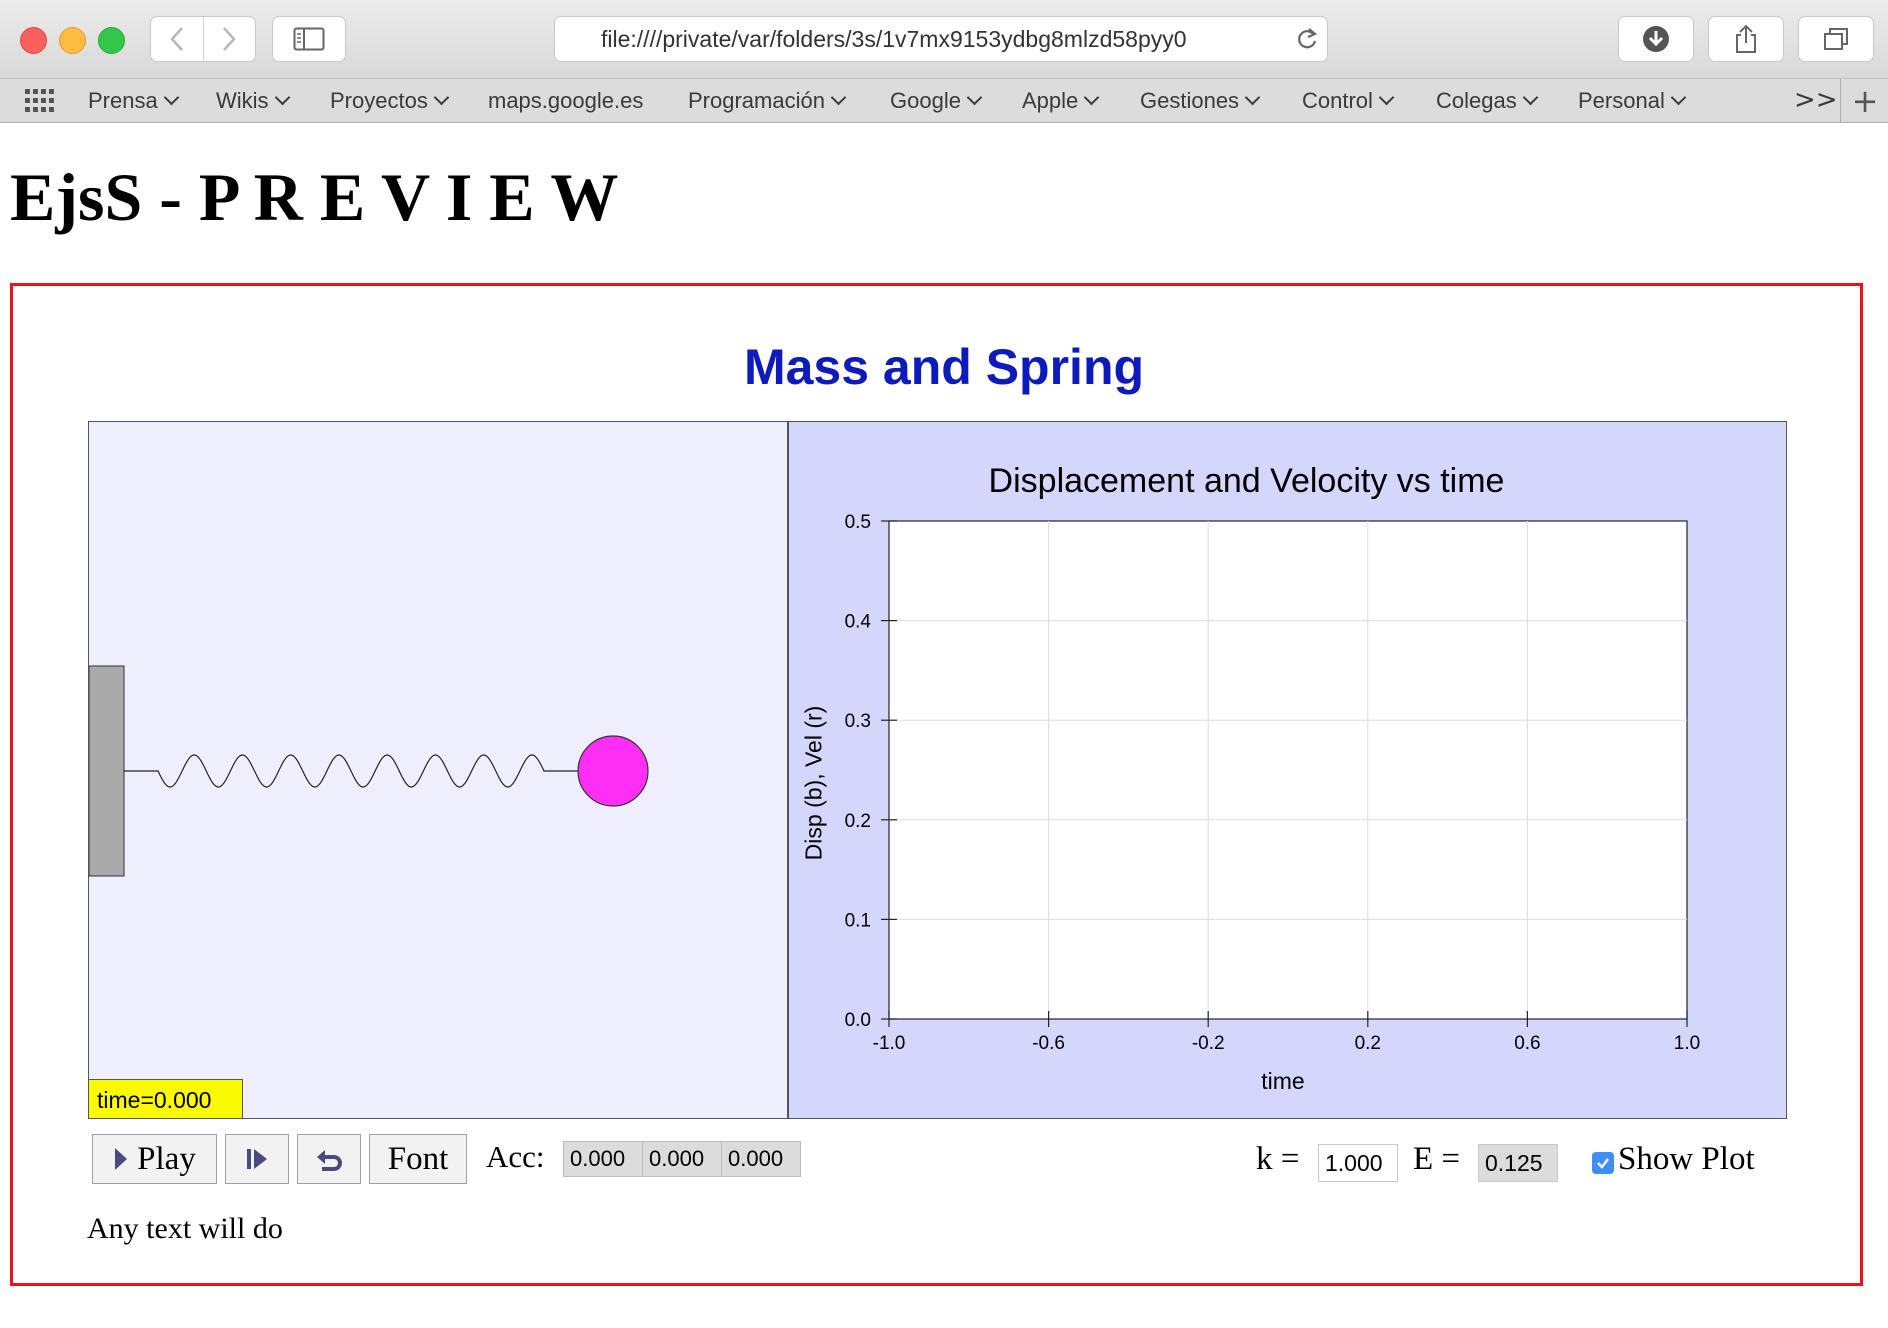  I want to click on font-button: Font, so click(418, 1159).